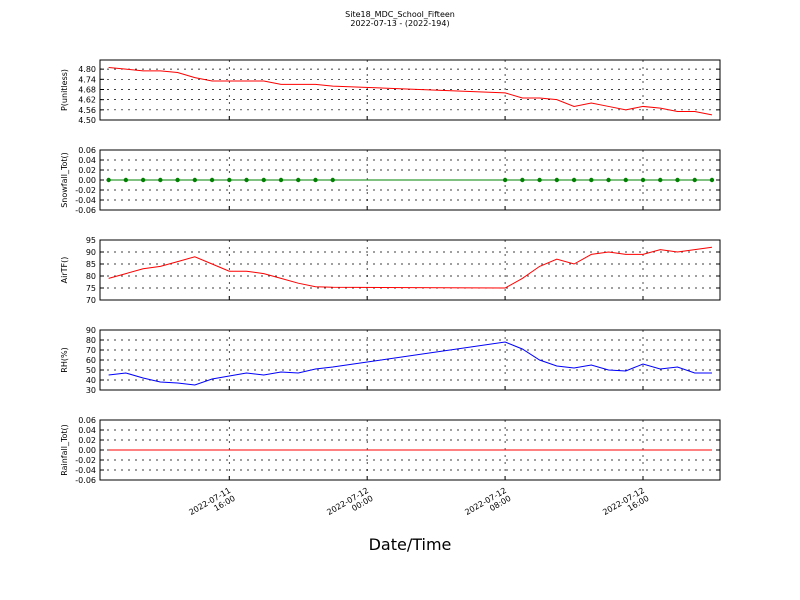 The image size is (800, 600). What do you see at coordinates (91, 390) in the screenshot?
I see `y-tick-label: 30` at bounding box center [91, 390].